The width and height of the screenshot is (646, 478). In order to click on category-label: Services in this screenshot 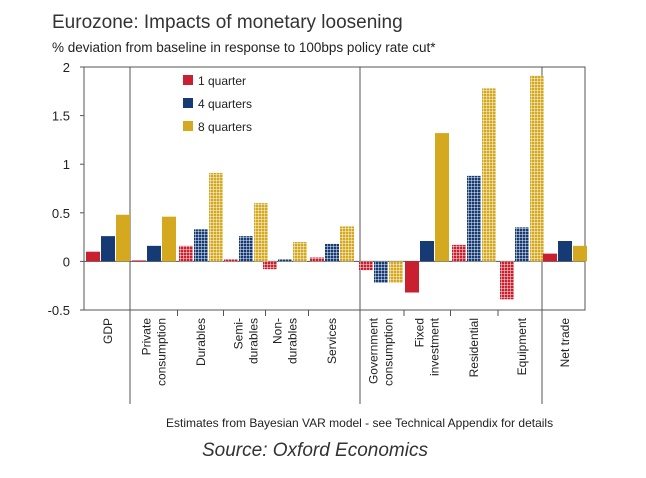, I will do `click(332, 341)`.